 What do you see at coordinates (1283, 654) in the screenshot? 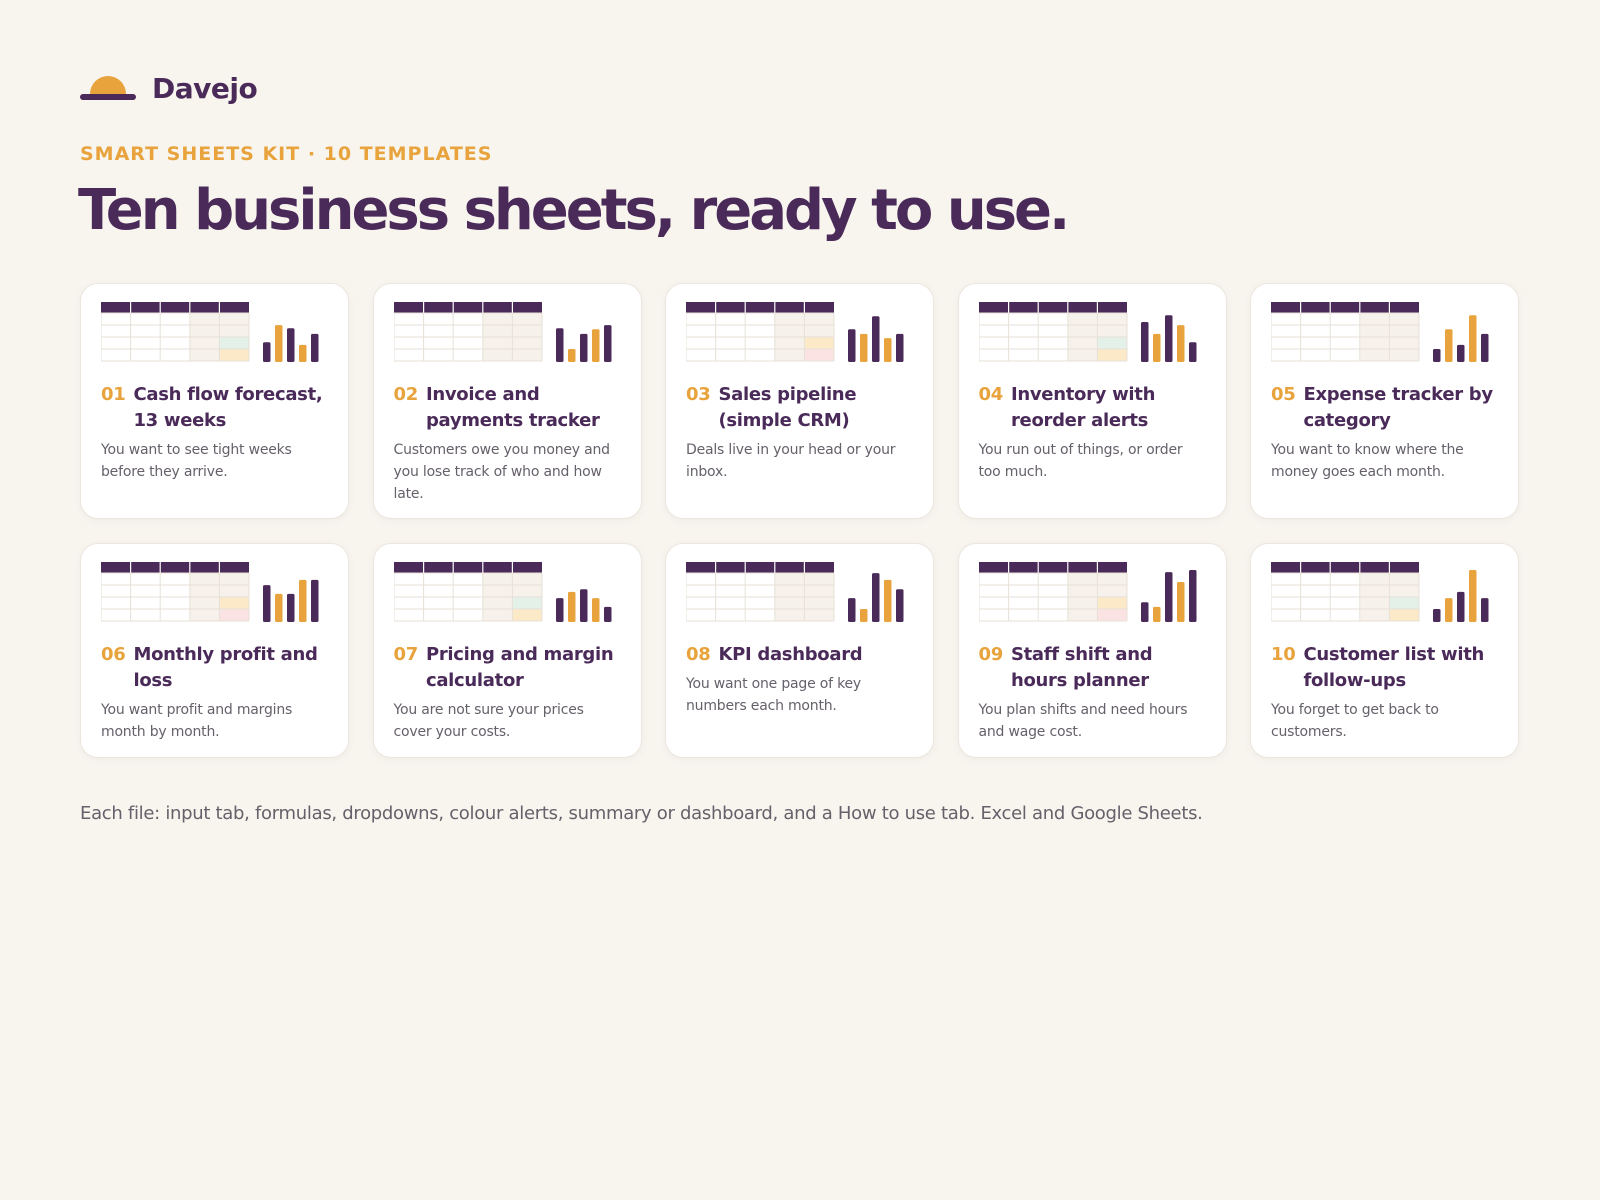
I see `card-number: 10` at bounding box center [1283, 654].